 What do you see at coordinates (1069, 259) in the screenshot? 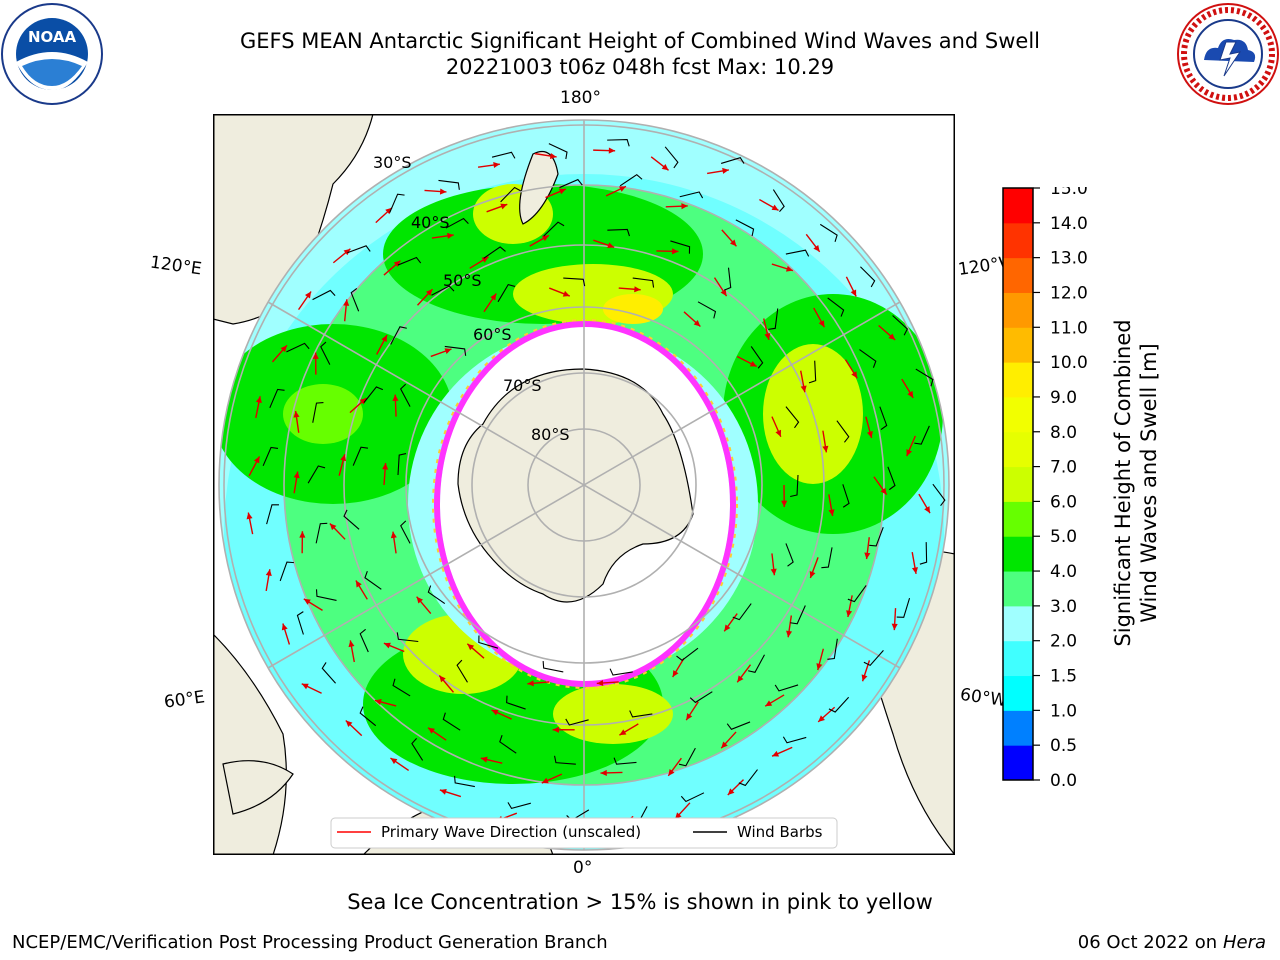
I see `colorbar-tick-label: 13.0` at bounding box center [1069, 259].